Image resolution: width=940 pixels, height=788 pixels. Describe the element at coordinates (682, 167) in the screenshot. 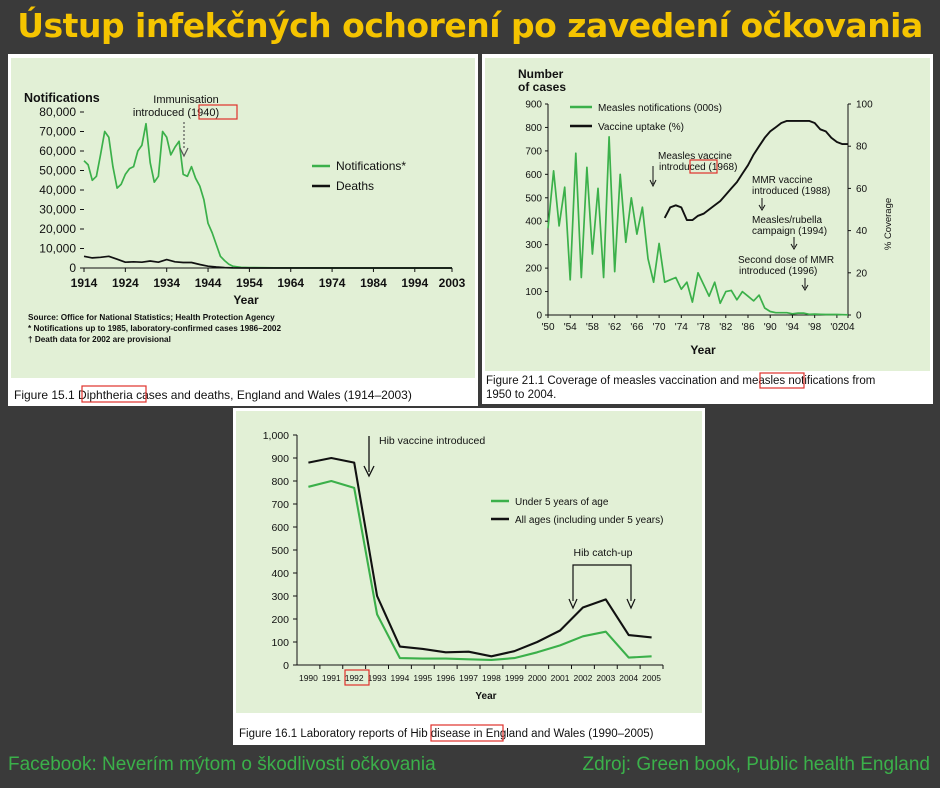

I see `c2-annotation-vaccine-text: introduced` at that location.